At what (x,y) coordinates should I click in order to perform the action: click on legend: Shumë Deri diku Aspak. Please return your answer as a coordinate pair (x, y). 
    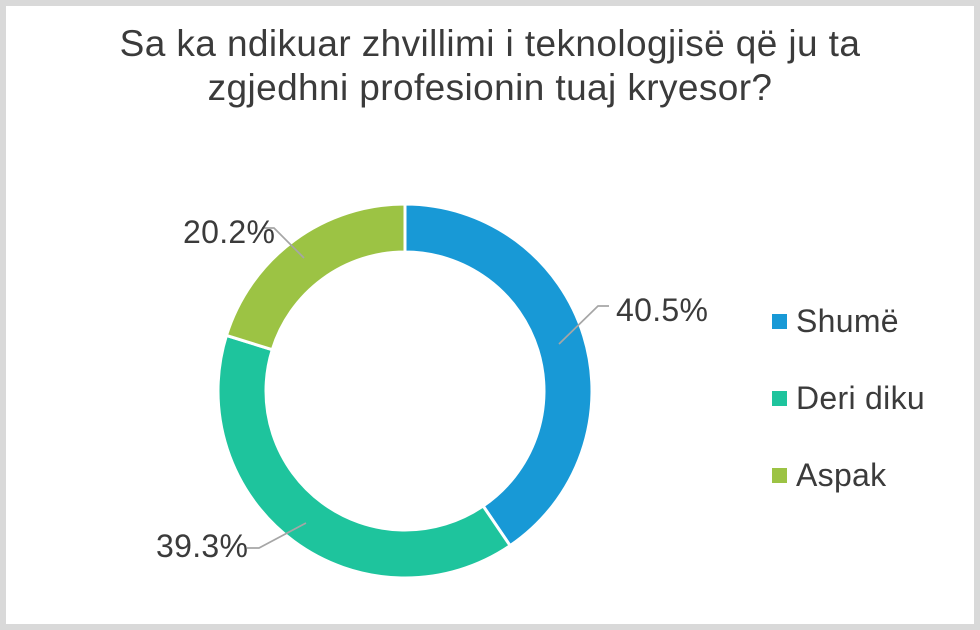
    Looking at the image, I should click on (848, 398).